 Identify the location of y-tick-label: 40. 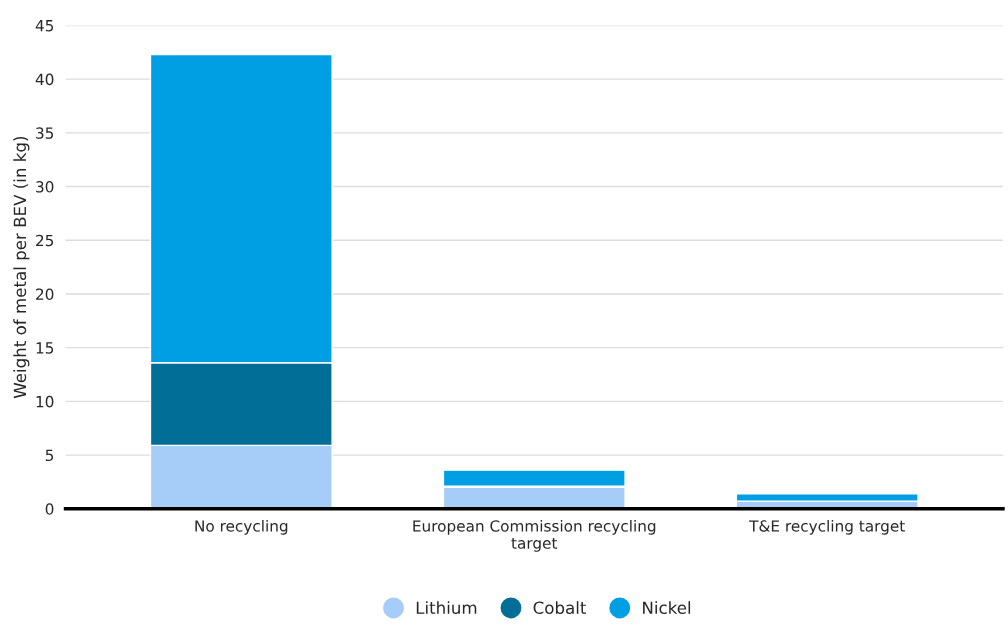
(44, 79).